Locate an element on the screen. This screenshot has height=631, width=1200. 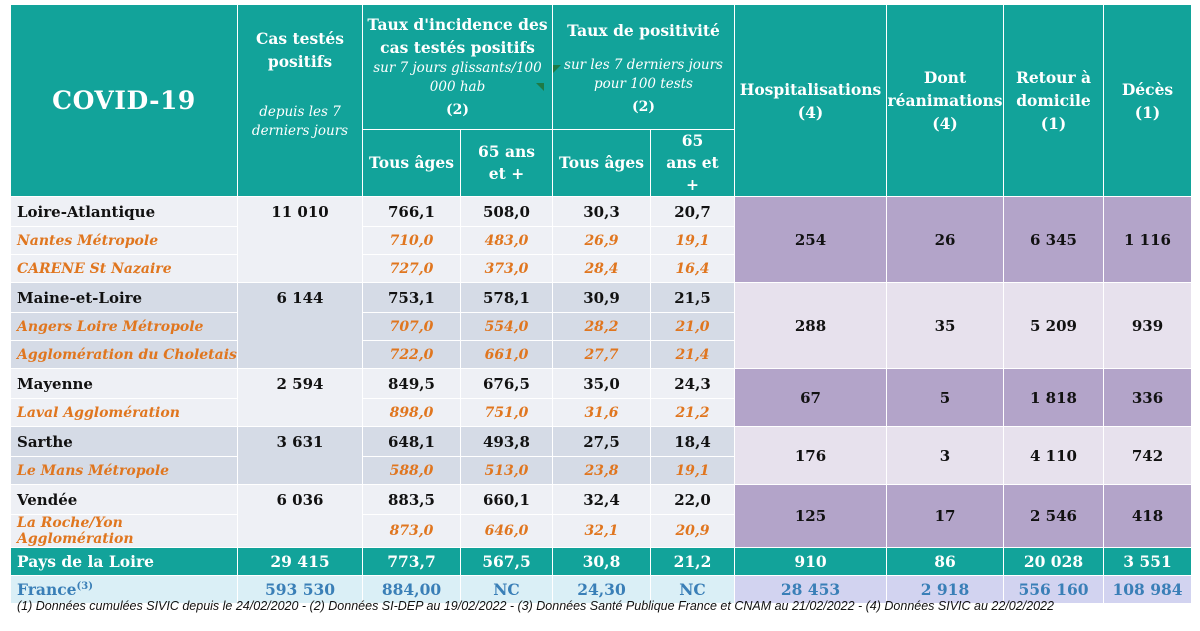
header-deces-ref: (1) is located at coordinates (1147, 112).